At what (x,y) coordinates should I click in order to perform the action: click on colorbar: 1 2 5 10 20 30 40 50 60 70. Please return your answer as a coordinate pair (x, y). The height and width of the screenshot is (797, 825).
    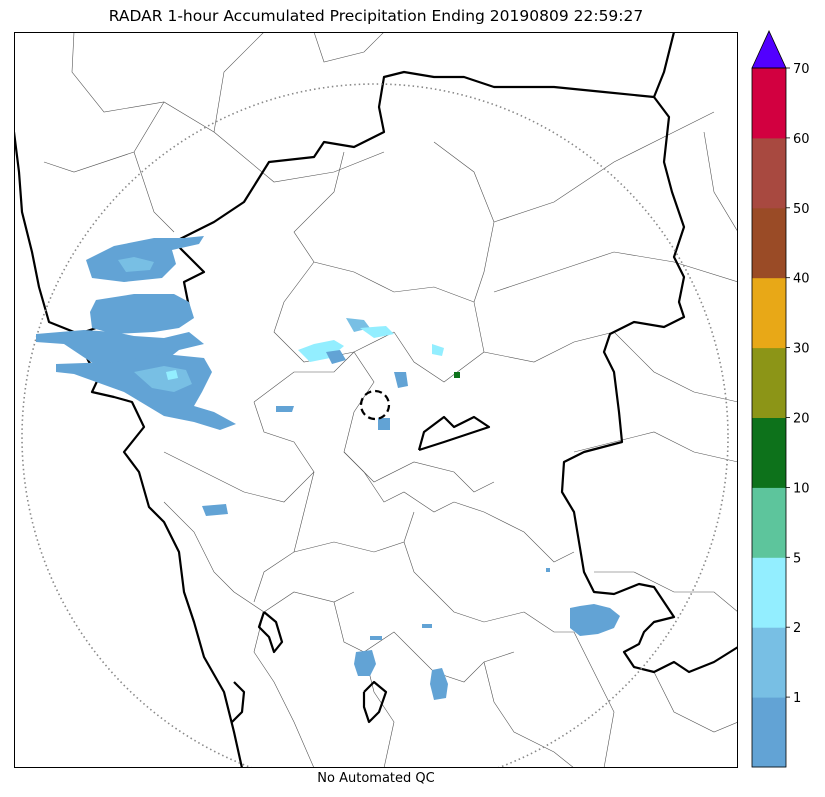
    Looking at the image, I should click on (780, 399).